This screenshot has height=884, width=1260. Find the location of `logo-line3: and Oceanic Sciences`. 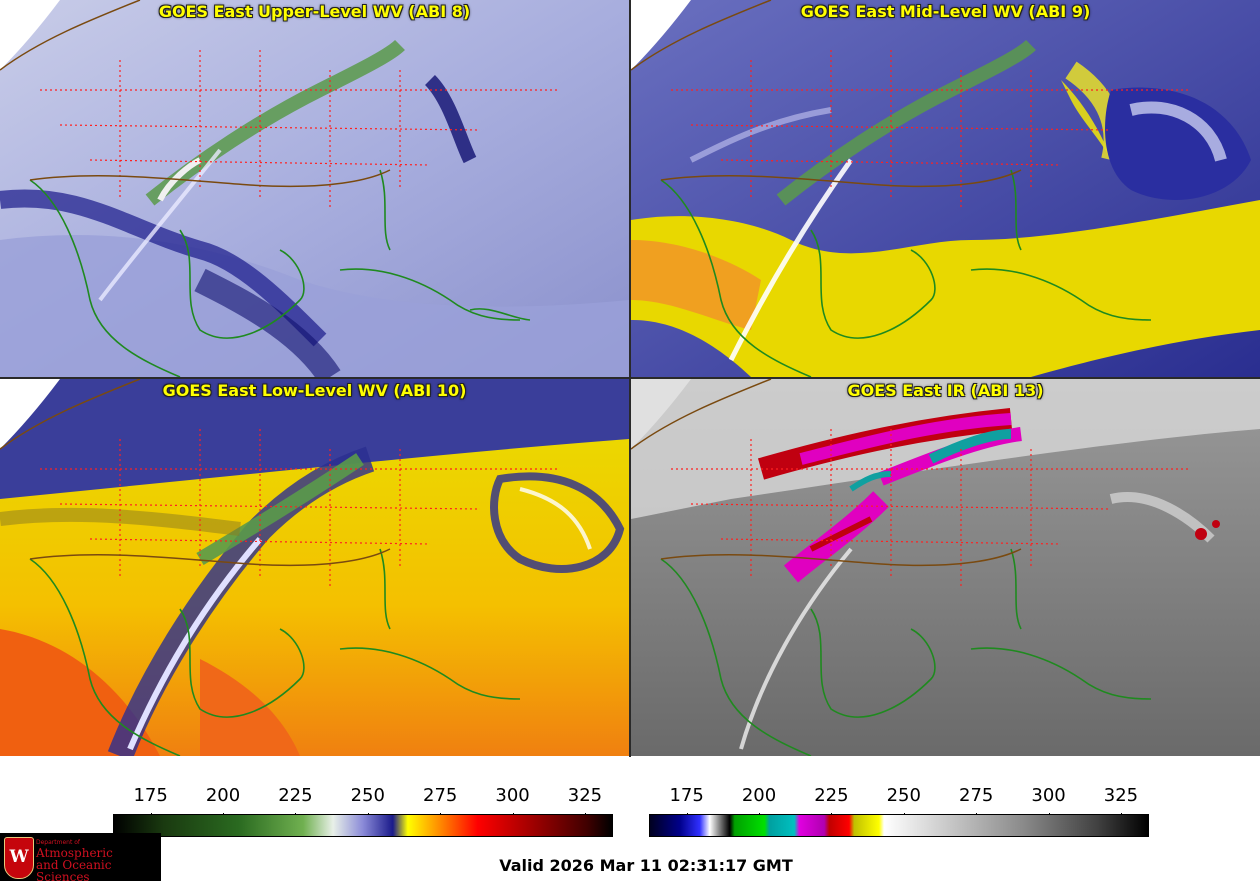

logo-line3: and Oceanic Sciences is located at coordinates (74, 871).